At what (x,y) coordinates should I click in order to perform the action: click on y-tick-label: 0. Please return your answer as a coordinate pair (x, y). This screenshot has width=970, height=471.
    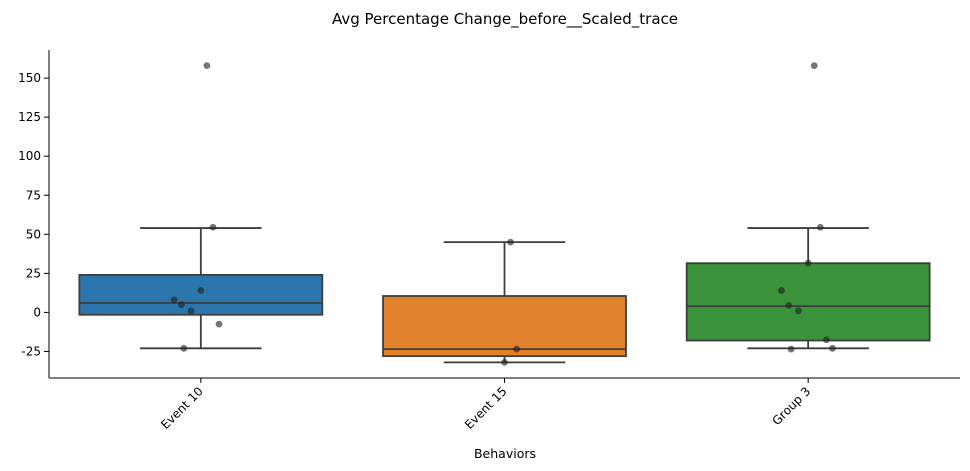
    Looking at the image, I should click on (37, 312).